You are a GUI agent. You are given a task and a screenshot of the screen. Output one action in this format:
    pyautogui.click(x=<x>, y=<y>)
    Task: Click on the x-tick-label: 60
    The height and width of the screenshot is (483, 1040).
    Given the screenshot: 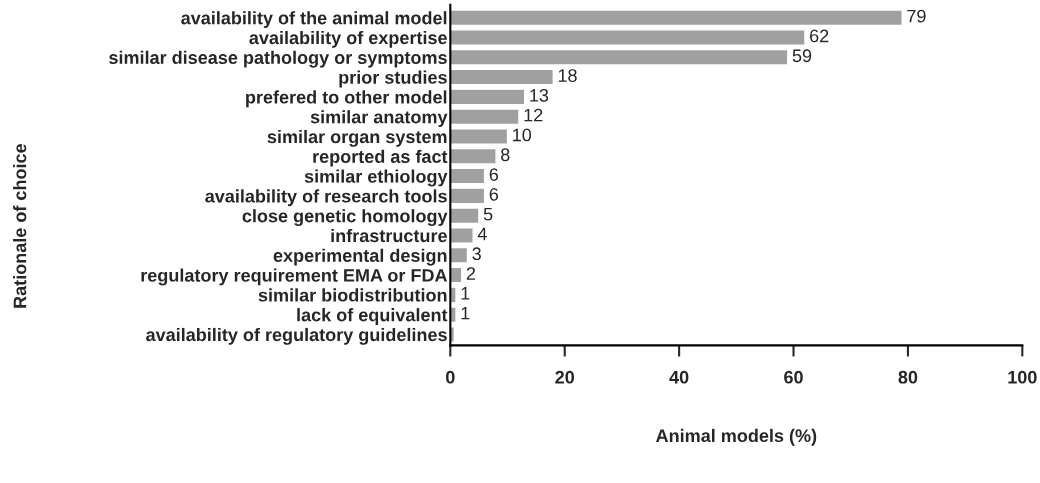 What is the action you would take?
    pyautogui.click(x=793, y=377)
    